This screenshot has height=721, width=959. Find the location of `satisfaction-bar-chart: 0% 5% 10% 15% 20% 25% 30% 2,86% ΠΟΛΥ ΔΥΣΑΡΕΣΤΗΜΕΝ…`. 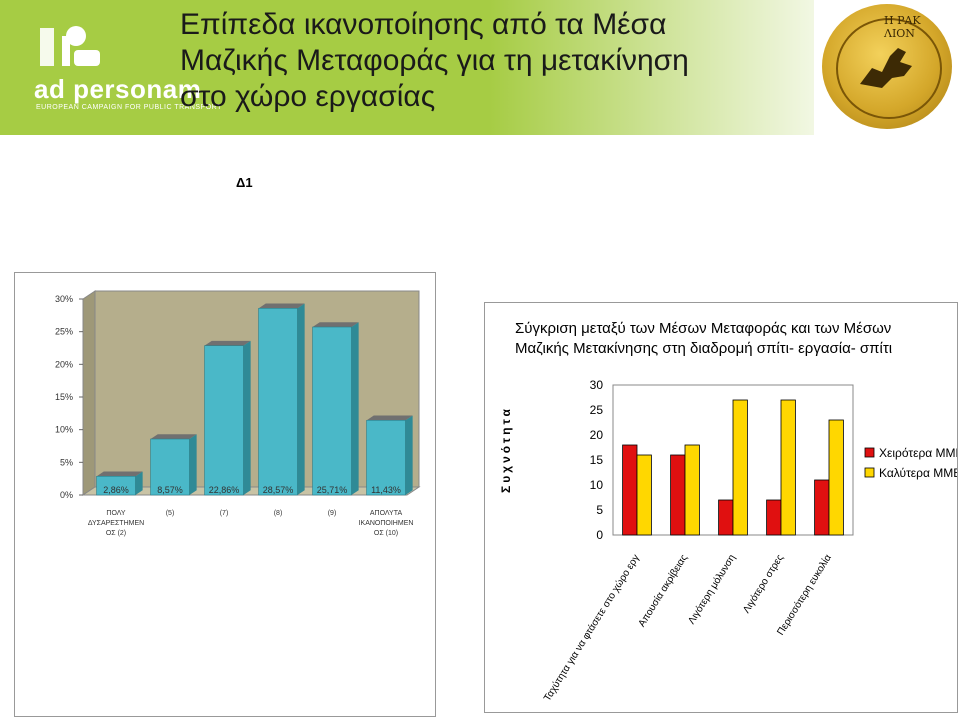

satisfaction-bar-chart: 0% 5% 10% 15% 20% 25% 30% 2,86% ΠΟΛΥ ΔΥΣΑΡΕΣΤΗΜΕΝ… is located at coordinates (238, 413).